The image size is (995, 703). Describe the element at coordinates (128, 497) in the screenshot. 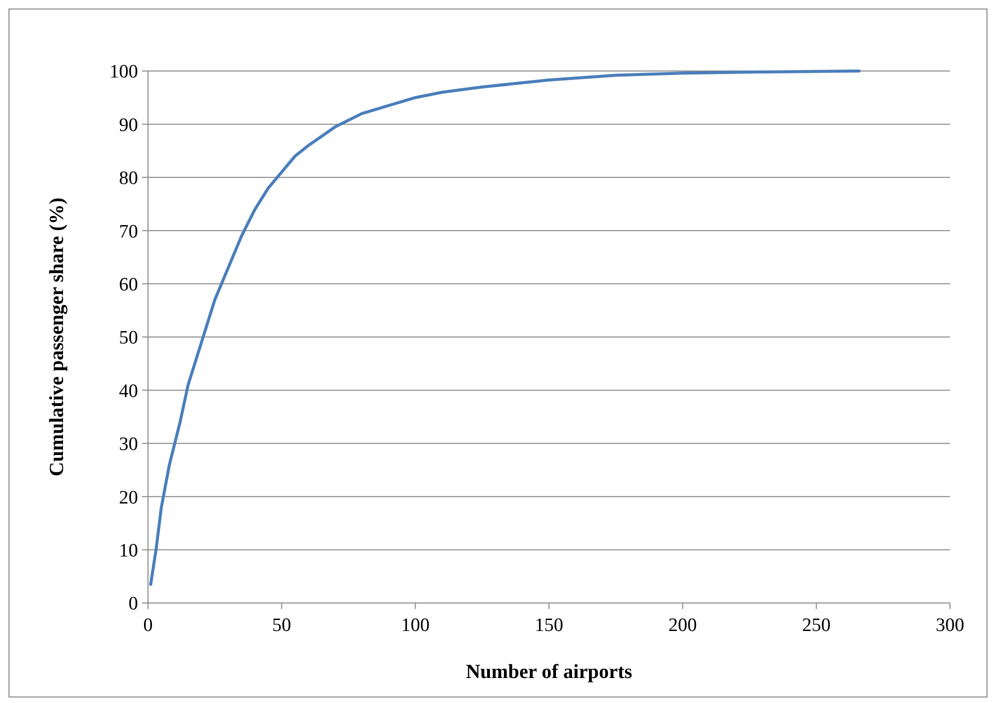

I see `y-tick-label: 20` at that location.